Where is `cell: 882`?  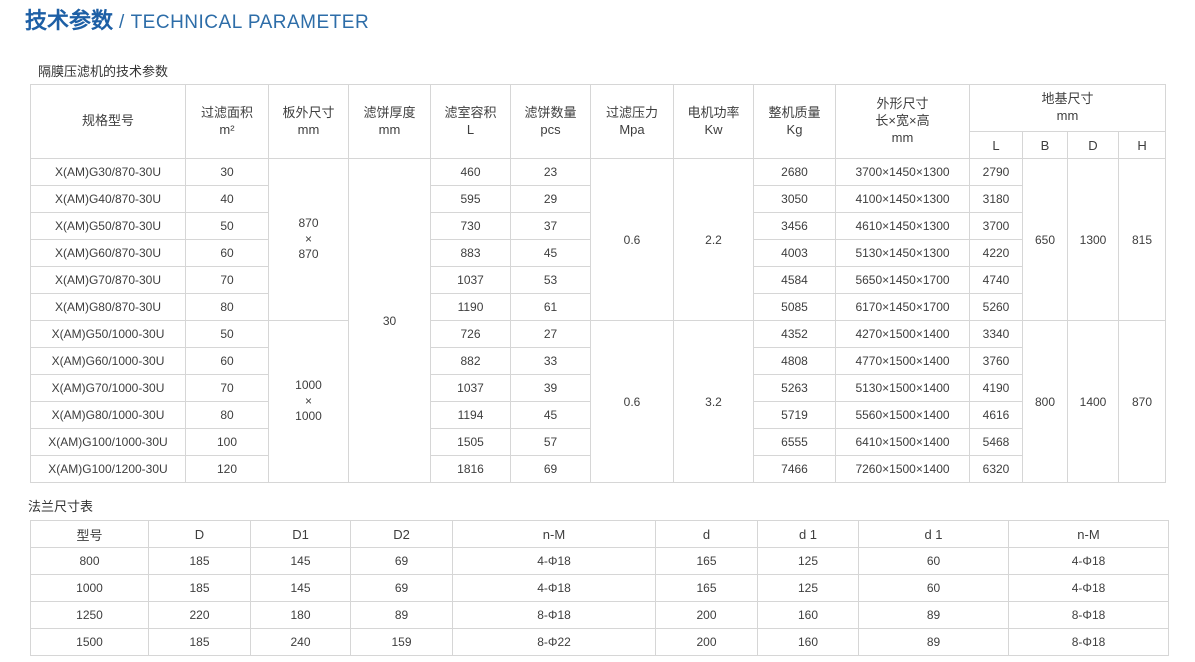
cell: 882 is located at coordinates (470, 361).